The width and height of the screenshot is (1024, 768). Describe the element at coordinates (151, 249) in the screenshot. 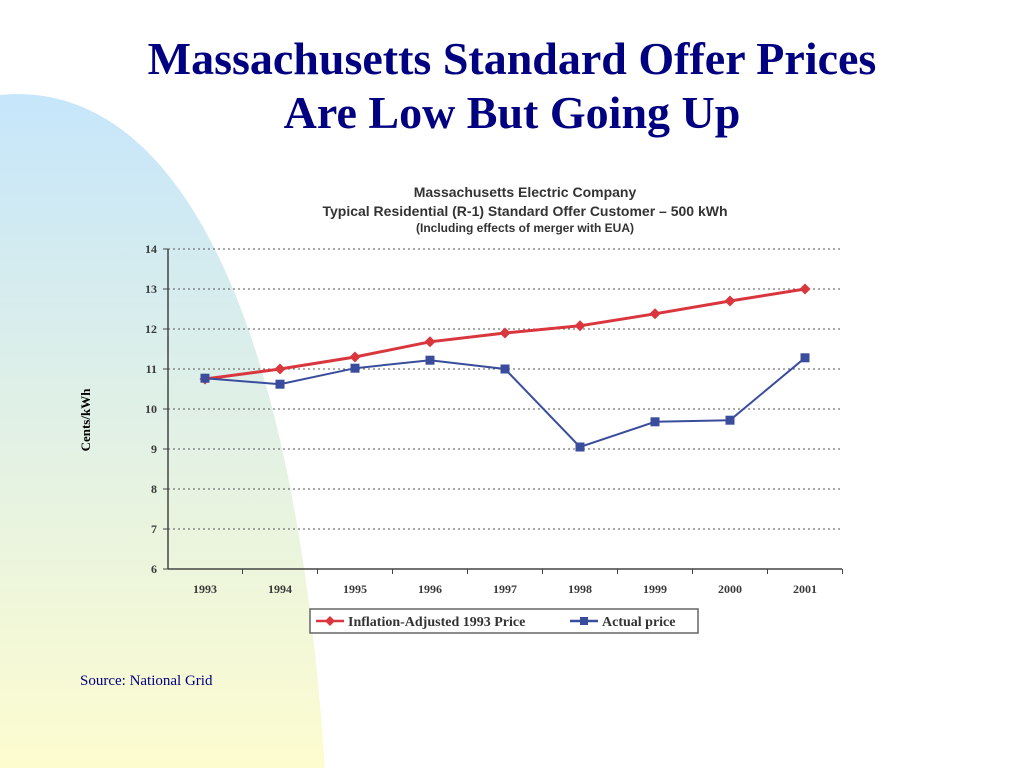

I see `y-tick-label: 14` at that location.